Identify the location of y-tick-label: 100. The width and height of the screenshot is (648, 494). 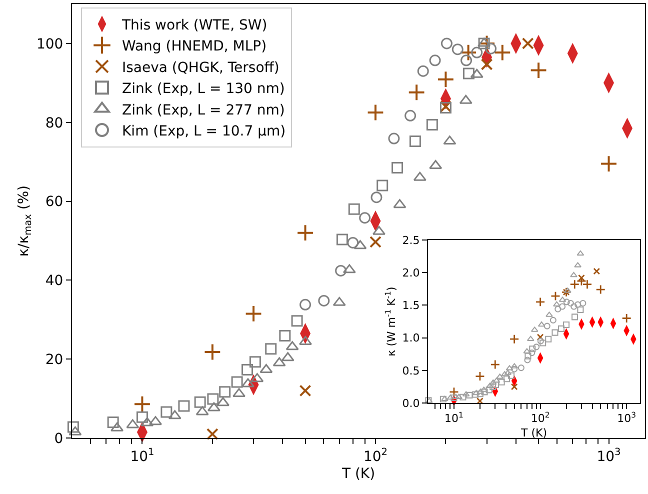
(50, 44).